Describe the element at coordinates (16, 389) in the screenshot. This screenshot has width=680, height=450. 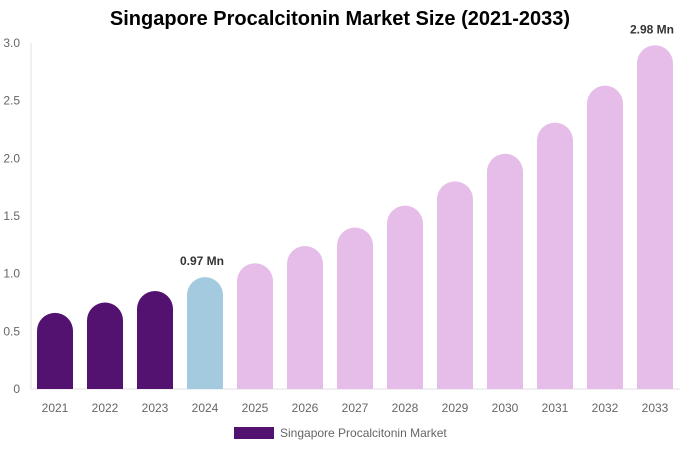
I see `y-tick-label: 0` at that location.